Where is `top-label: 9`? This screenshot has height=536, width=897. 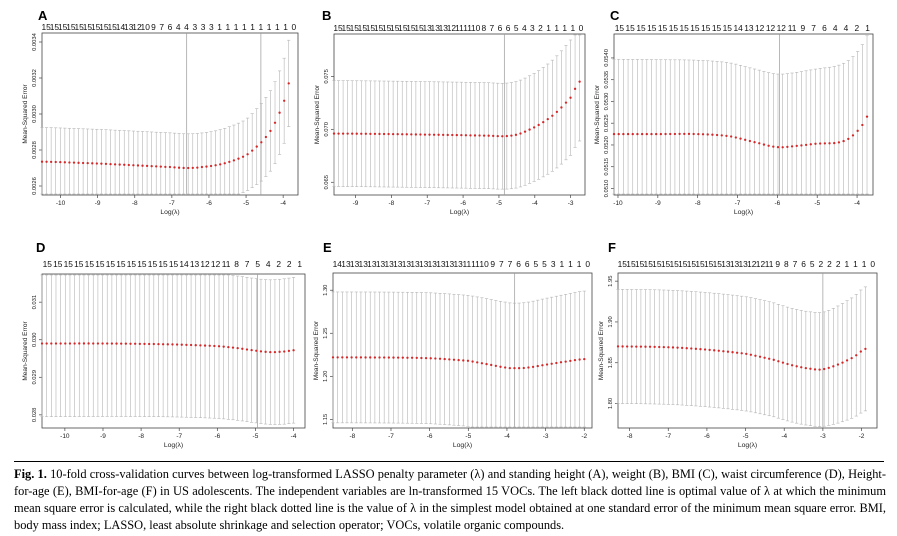
top-label: 9 is located at coordinates (492, 264).